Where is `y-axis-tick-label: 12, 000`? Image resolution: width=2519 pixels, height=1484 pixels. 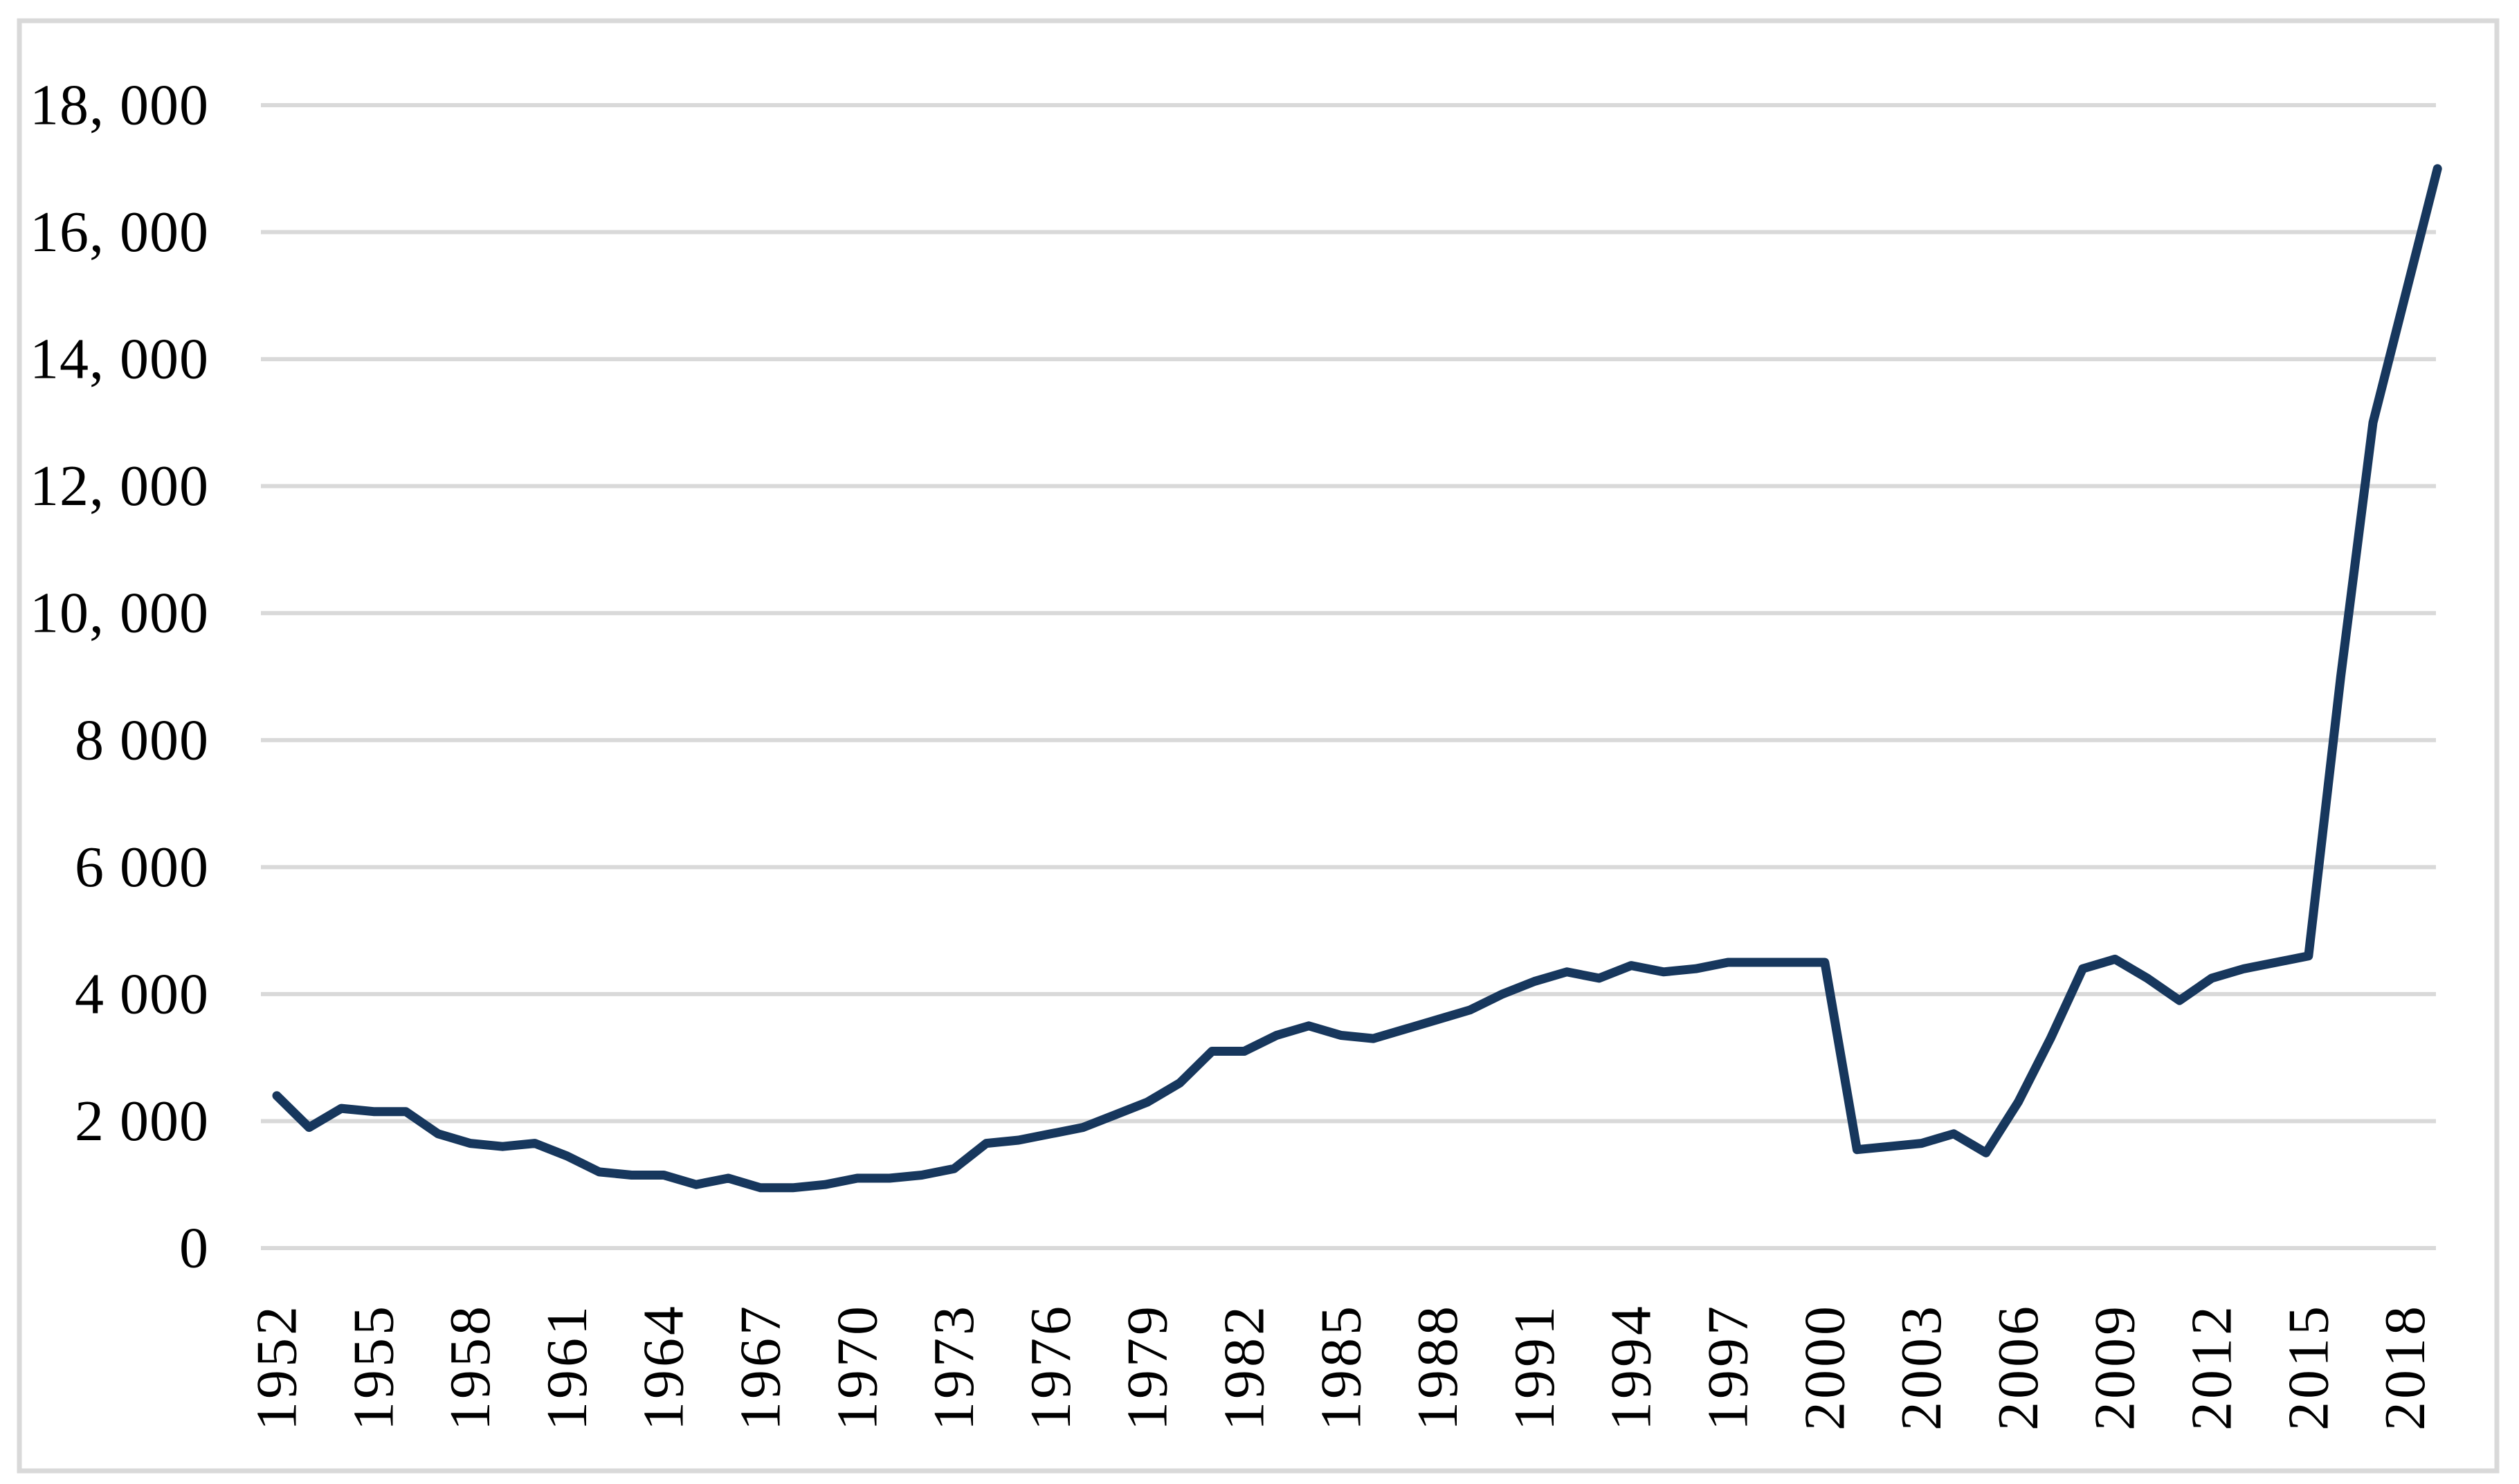 y-axis-tick-label: 12, 000 is located at coordinates (119, 486).